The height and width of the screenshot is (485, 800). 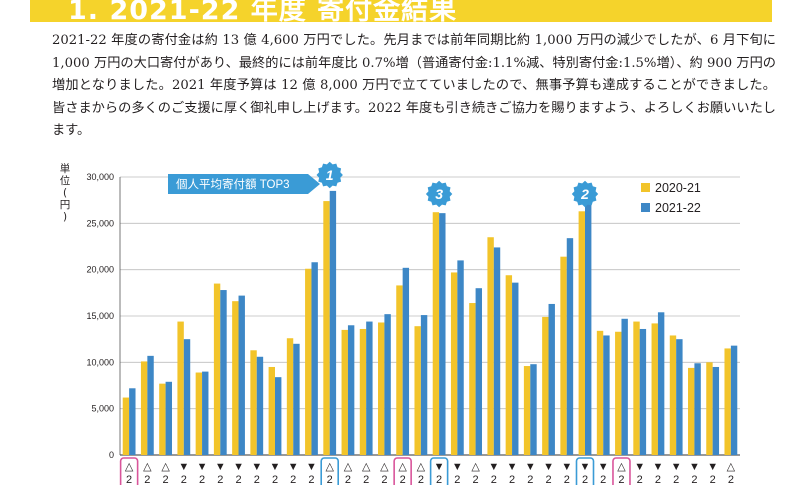 What do you see at coordinates (102, 409) in the screenshot?
I see `y-tick-label: 5,000` at bounding box center [102, 409].